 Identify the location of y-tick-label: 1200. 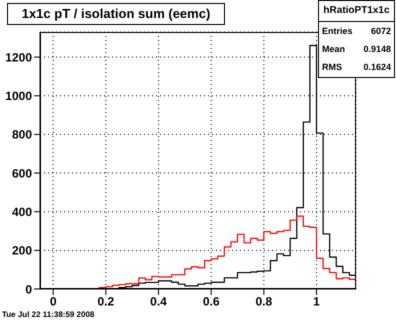
(18, 57).